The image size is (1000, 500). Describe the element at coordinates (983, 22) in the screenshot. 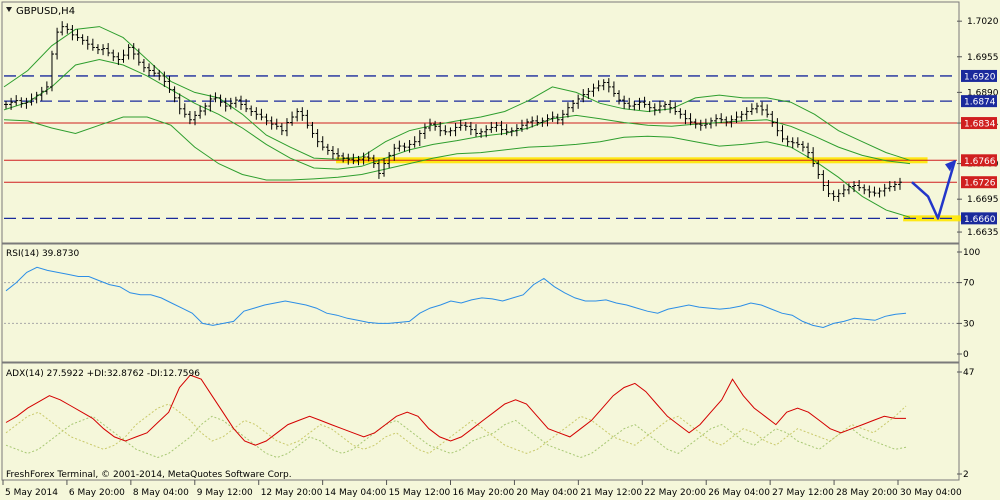

I see `price-tick-label: 1.7020` at that location.